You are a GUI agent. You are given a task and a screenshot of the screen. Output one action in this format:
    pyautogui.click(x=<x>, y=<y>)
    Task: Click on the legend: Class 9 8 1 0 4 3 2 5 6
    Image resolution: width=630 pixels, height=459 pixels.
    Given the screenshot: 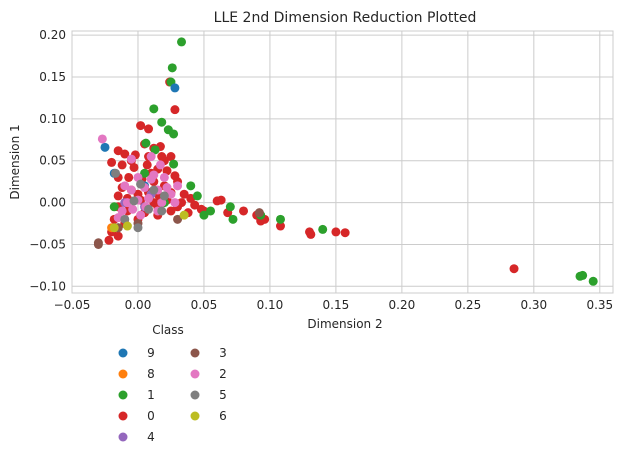 What is the action you would take?
    pyautogui.click(x=172, y=383)
    